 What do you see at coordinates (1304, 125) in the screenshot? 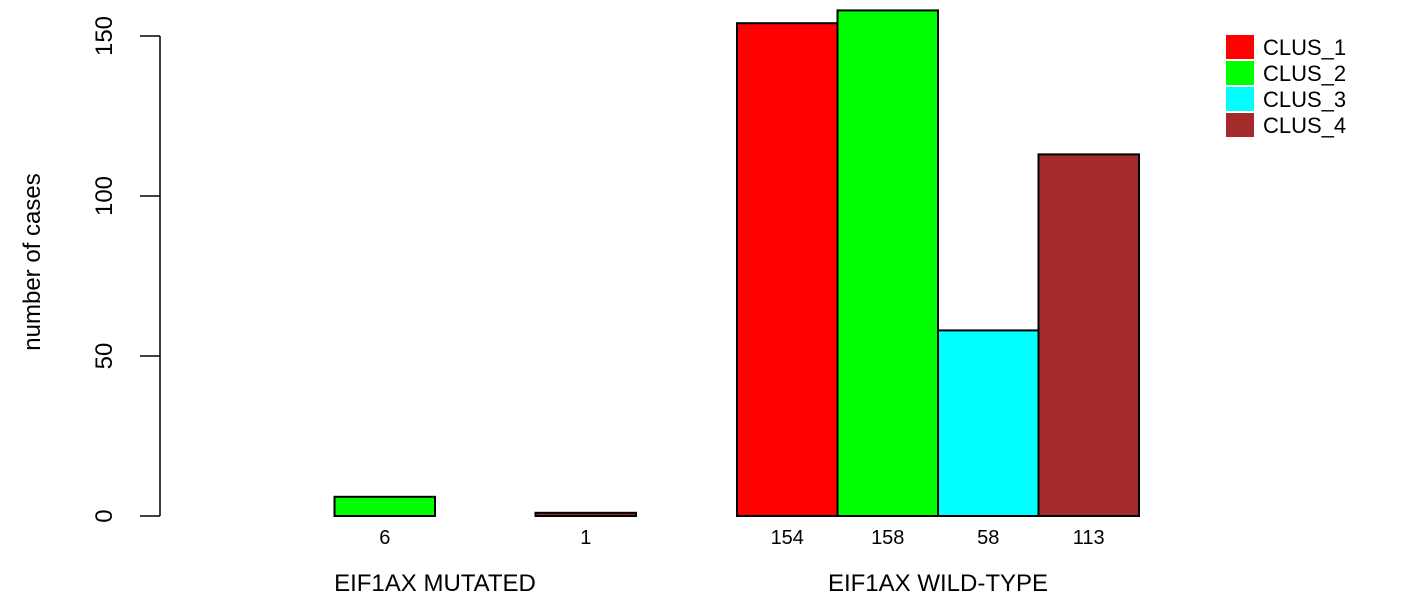
I see `legend-label-clus_4: CLUS_4` at bounding box center [1304, 125].